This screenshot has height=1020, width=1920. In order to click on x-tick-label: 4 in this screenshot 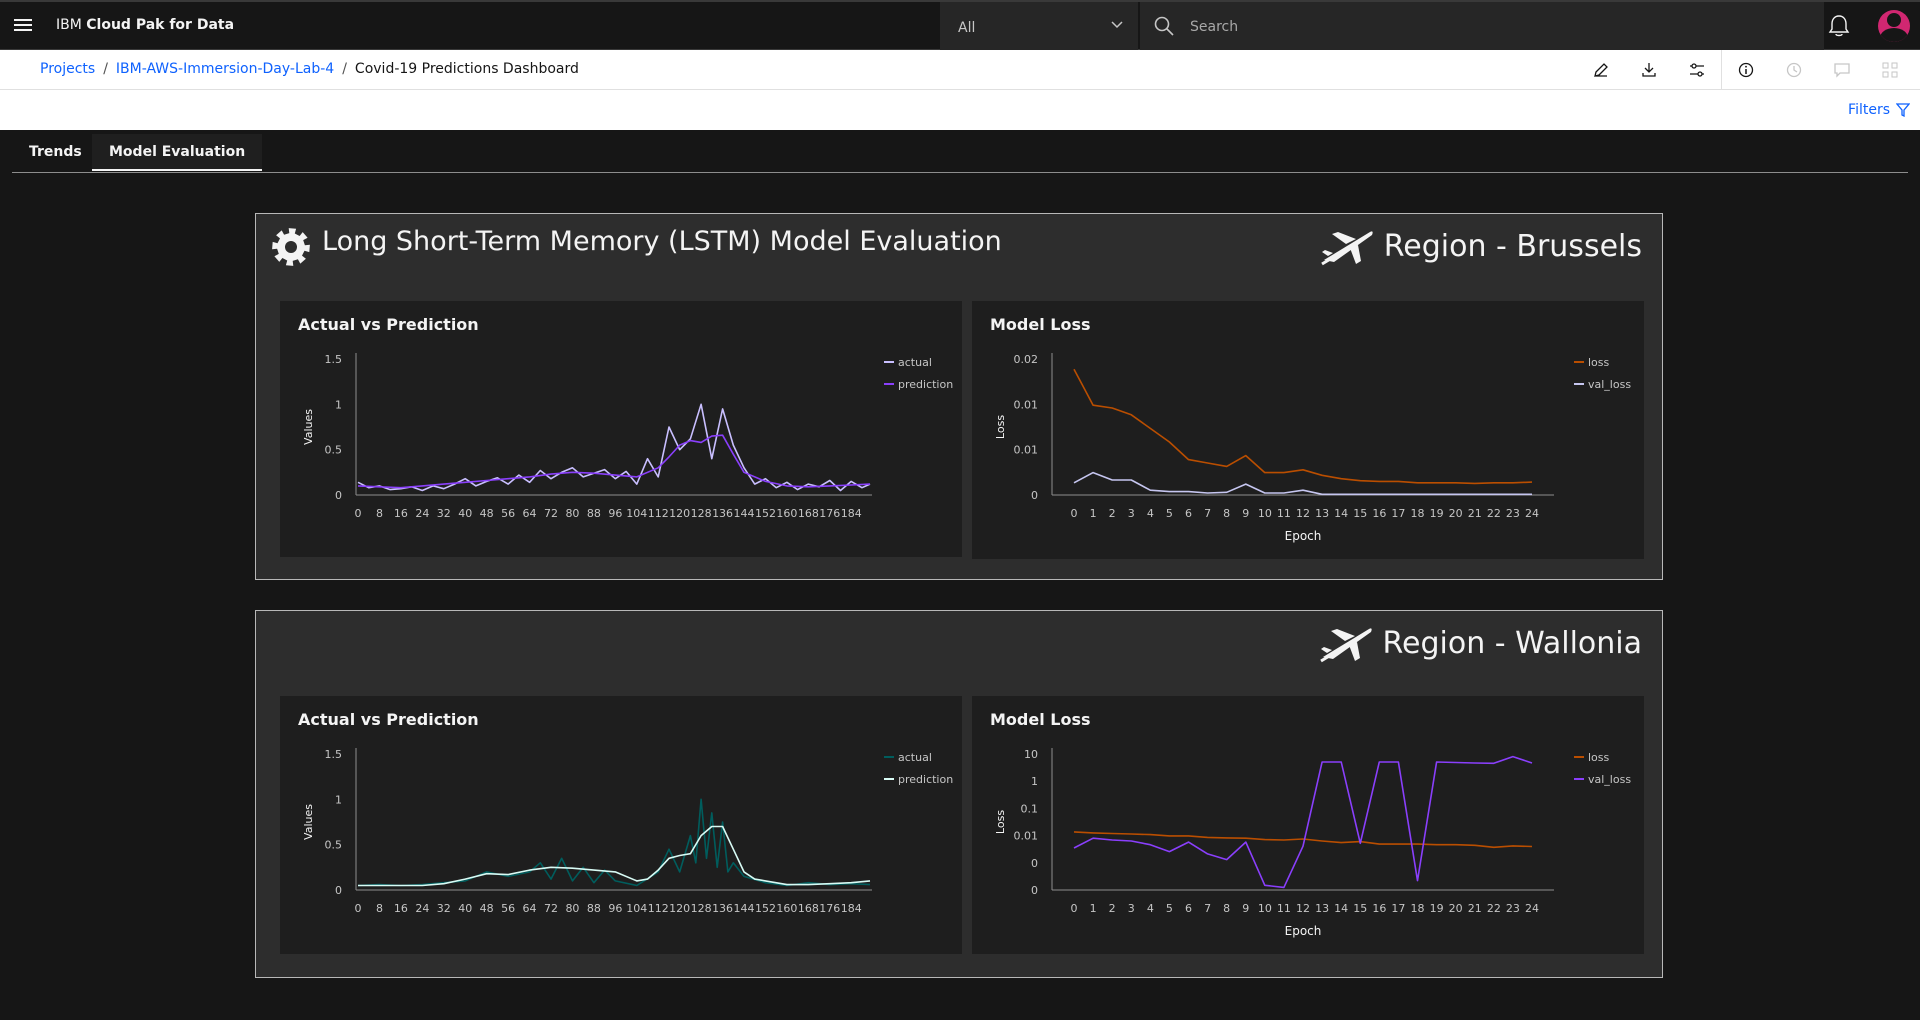, I will do `click(1150, 908)`.